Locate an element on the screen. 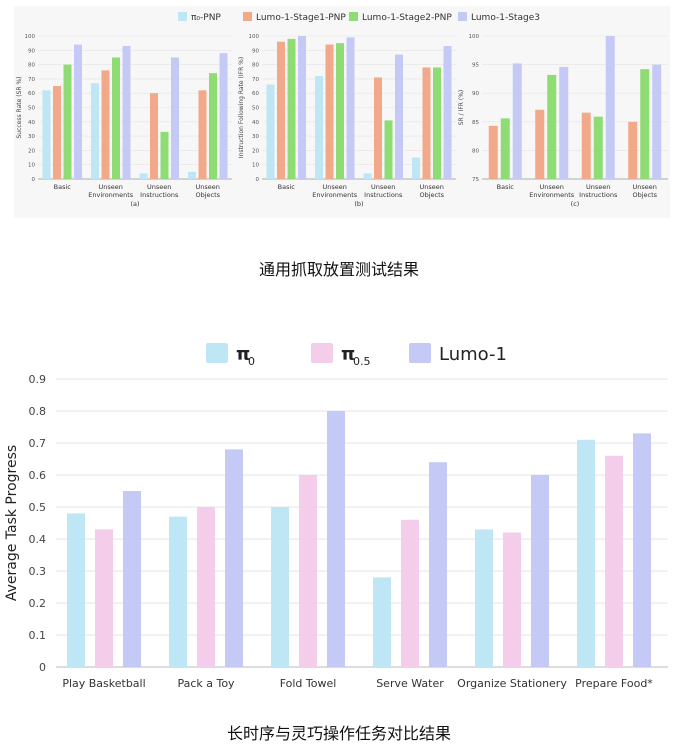 Image resolution: width=678 pixels, height=750 pixels. y-axis-label: SR / IFR (%) is located at coordinates (461, 108).